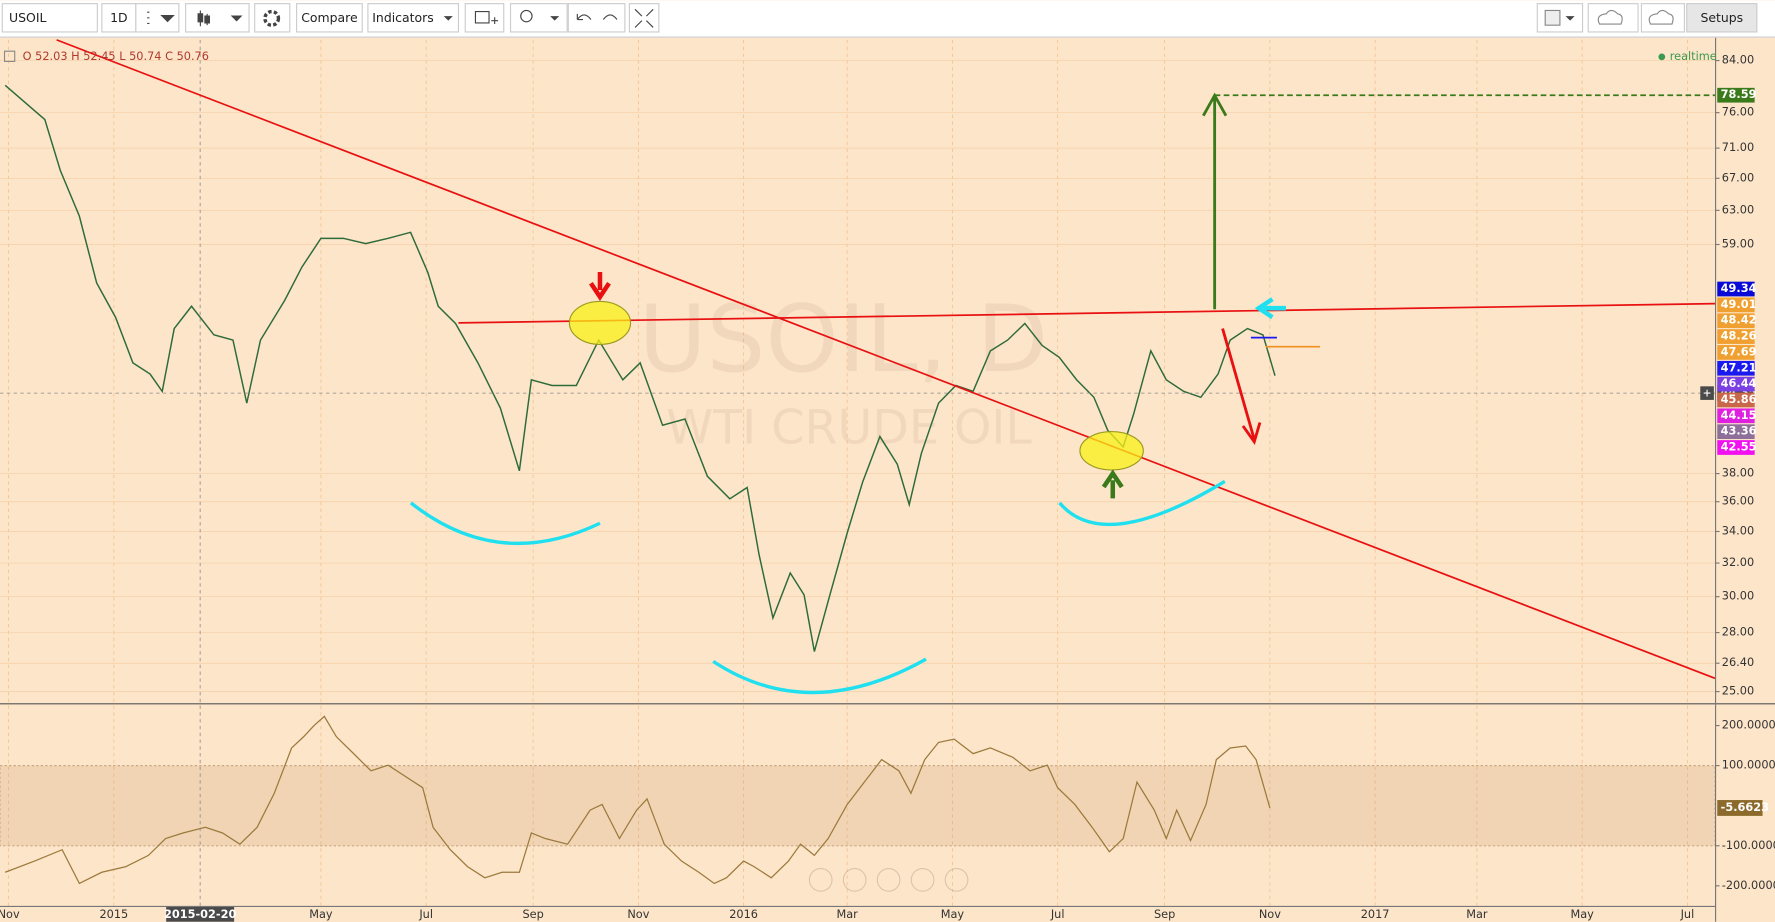 This screenshot has width=1775, height=922. I want to click on y-tick-label: 67.00, so click(1738, 177).